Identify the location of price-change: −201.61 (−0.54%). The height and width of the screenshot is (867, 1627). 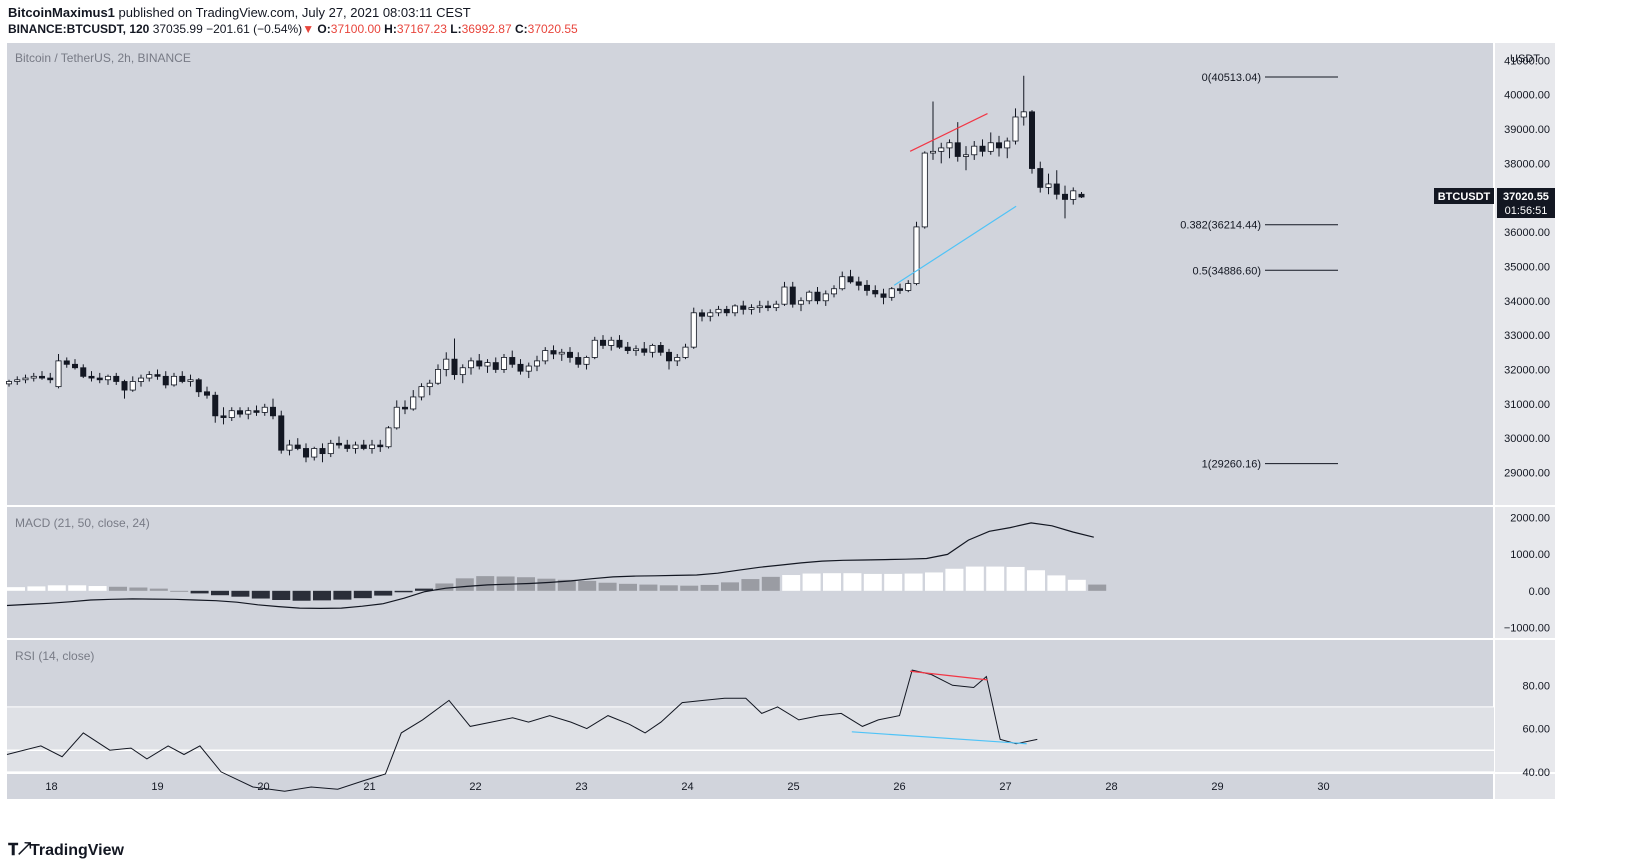
(254, 29).